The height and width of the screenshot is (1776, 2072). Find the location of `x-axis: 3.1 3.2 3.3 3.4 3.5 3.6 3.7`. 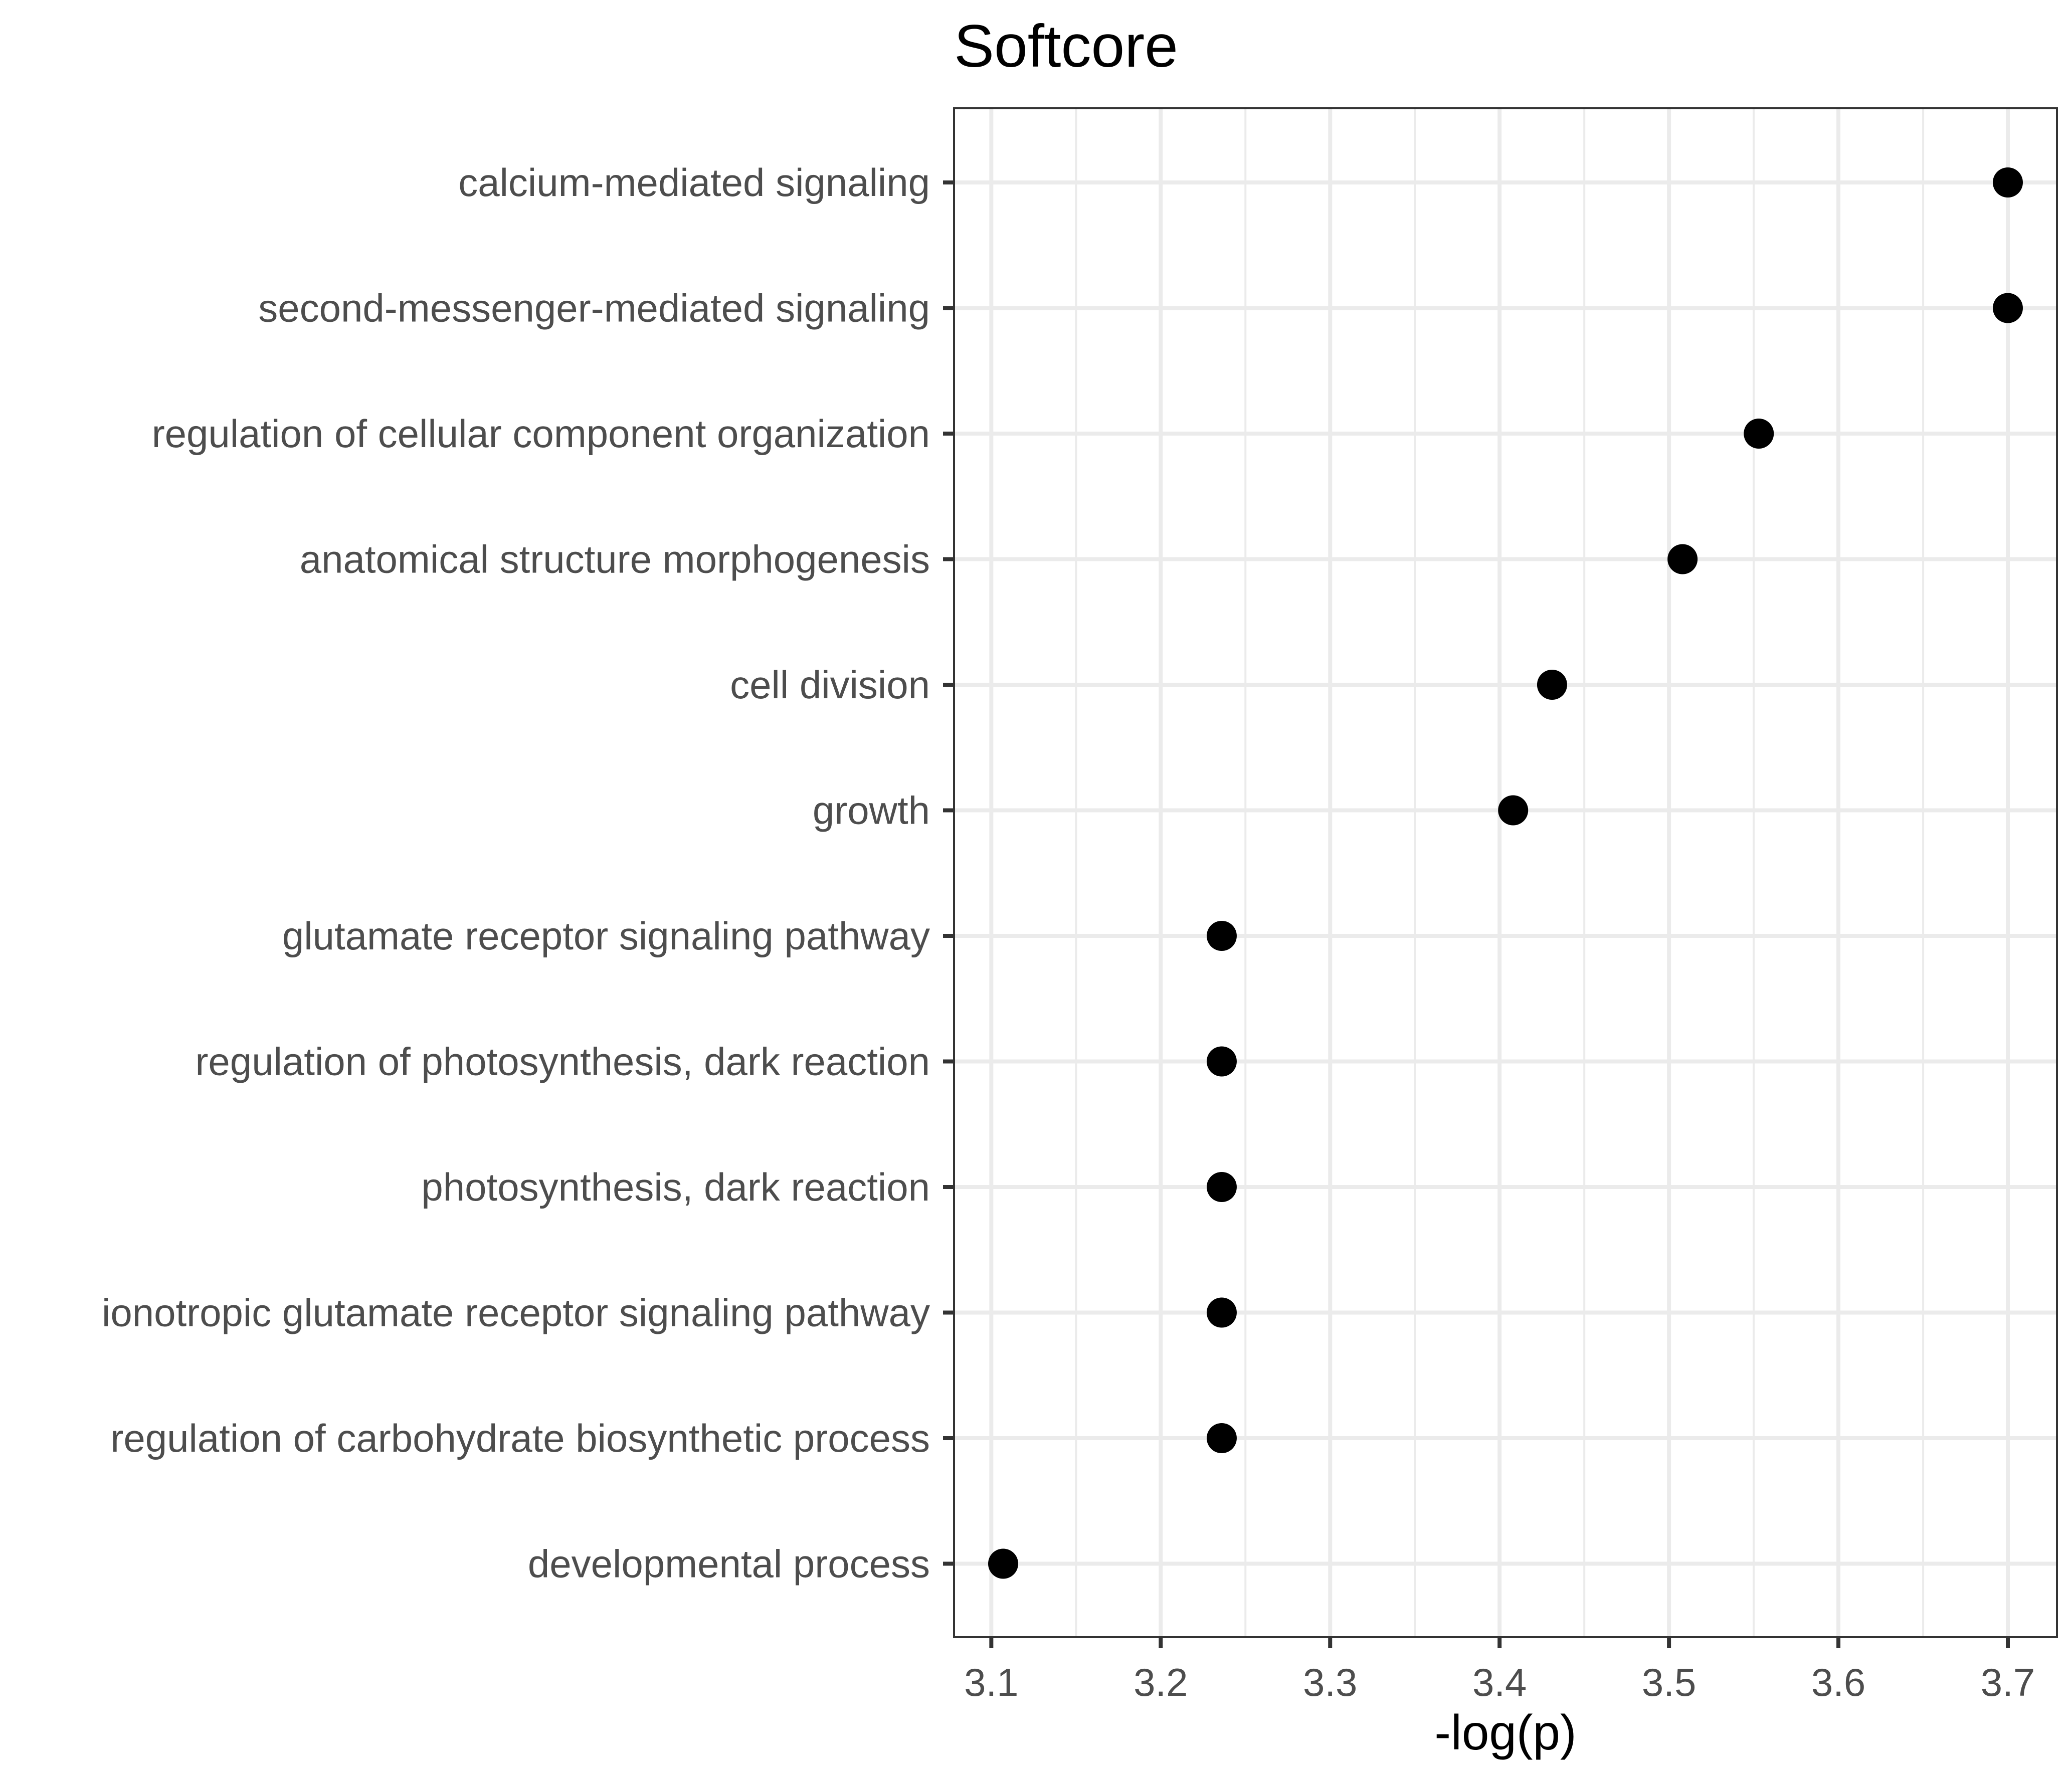

x-axis: 3.1 3.2 3.3 3.4 3.5 3.6 3.7 is located at coordinates (1499, 1670).